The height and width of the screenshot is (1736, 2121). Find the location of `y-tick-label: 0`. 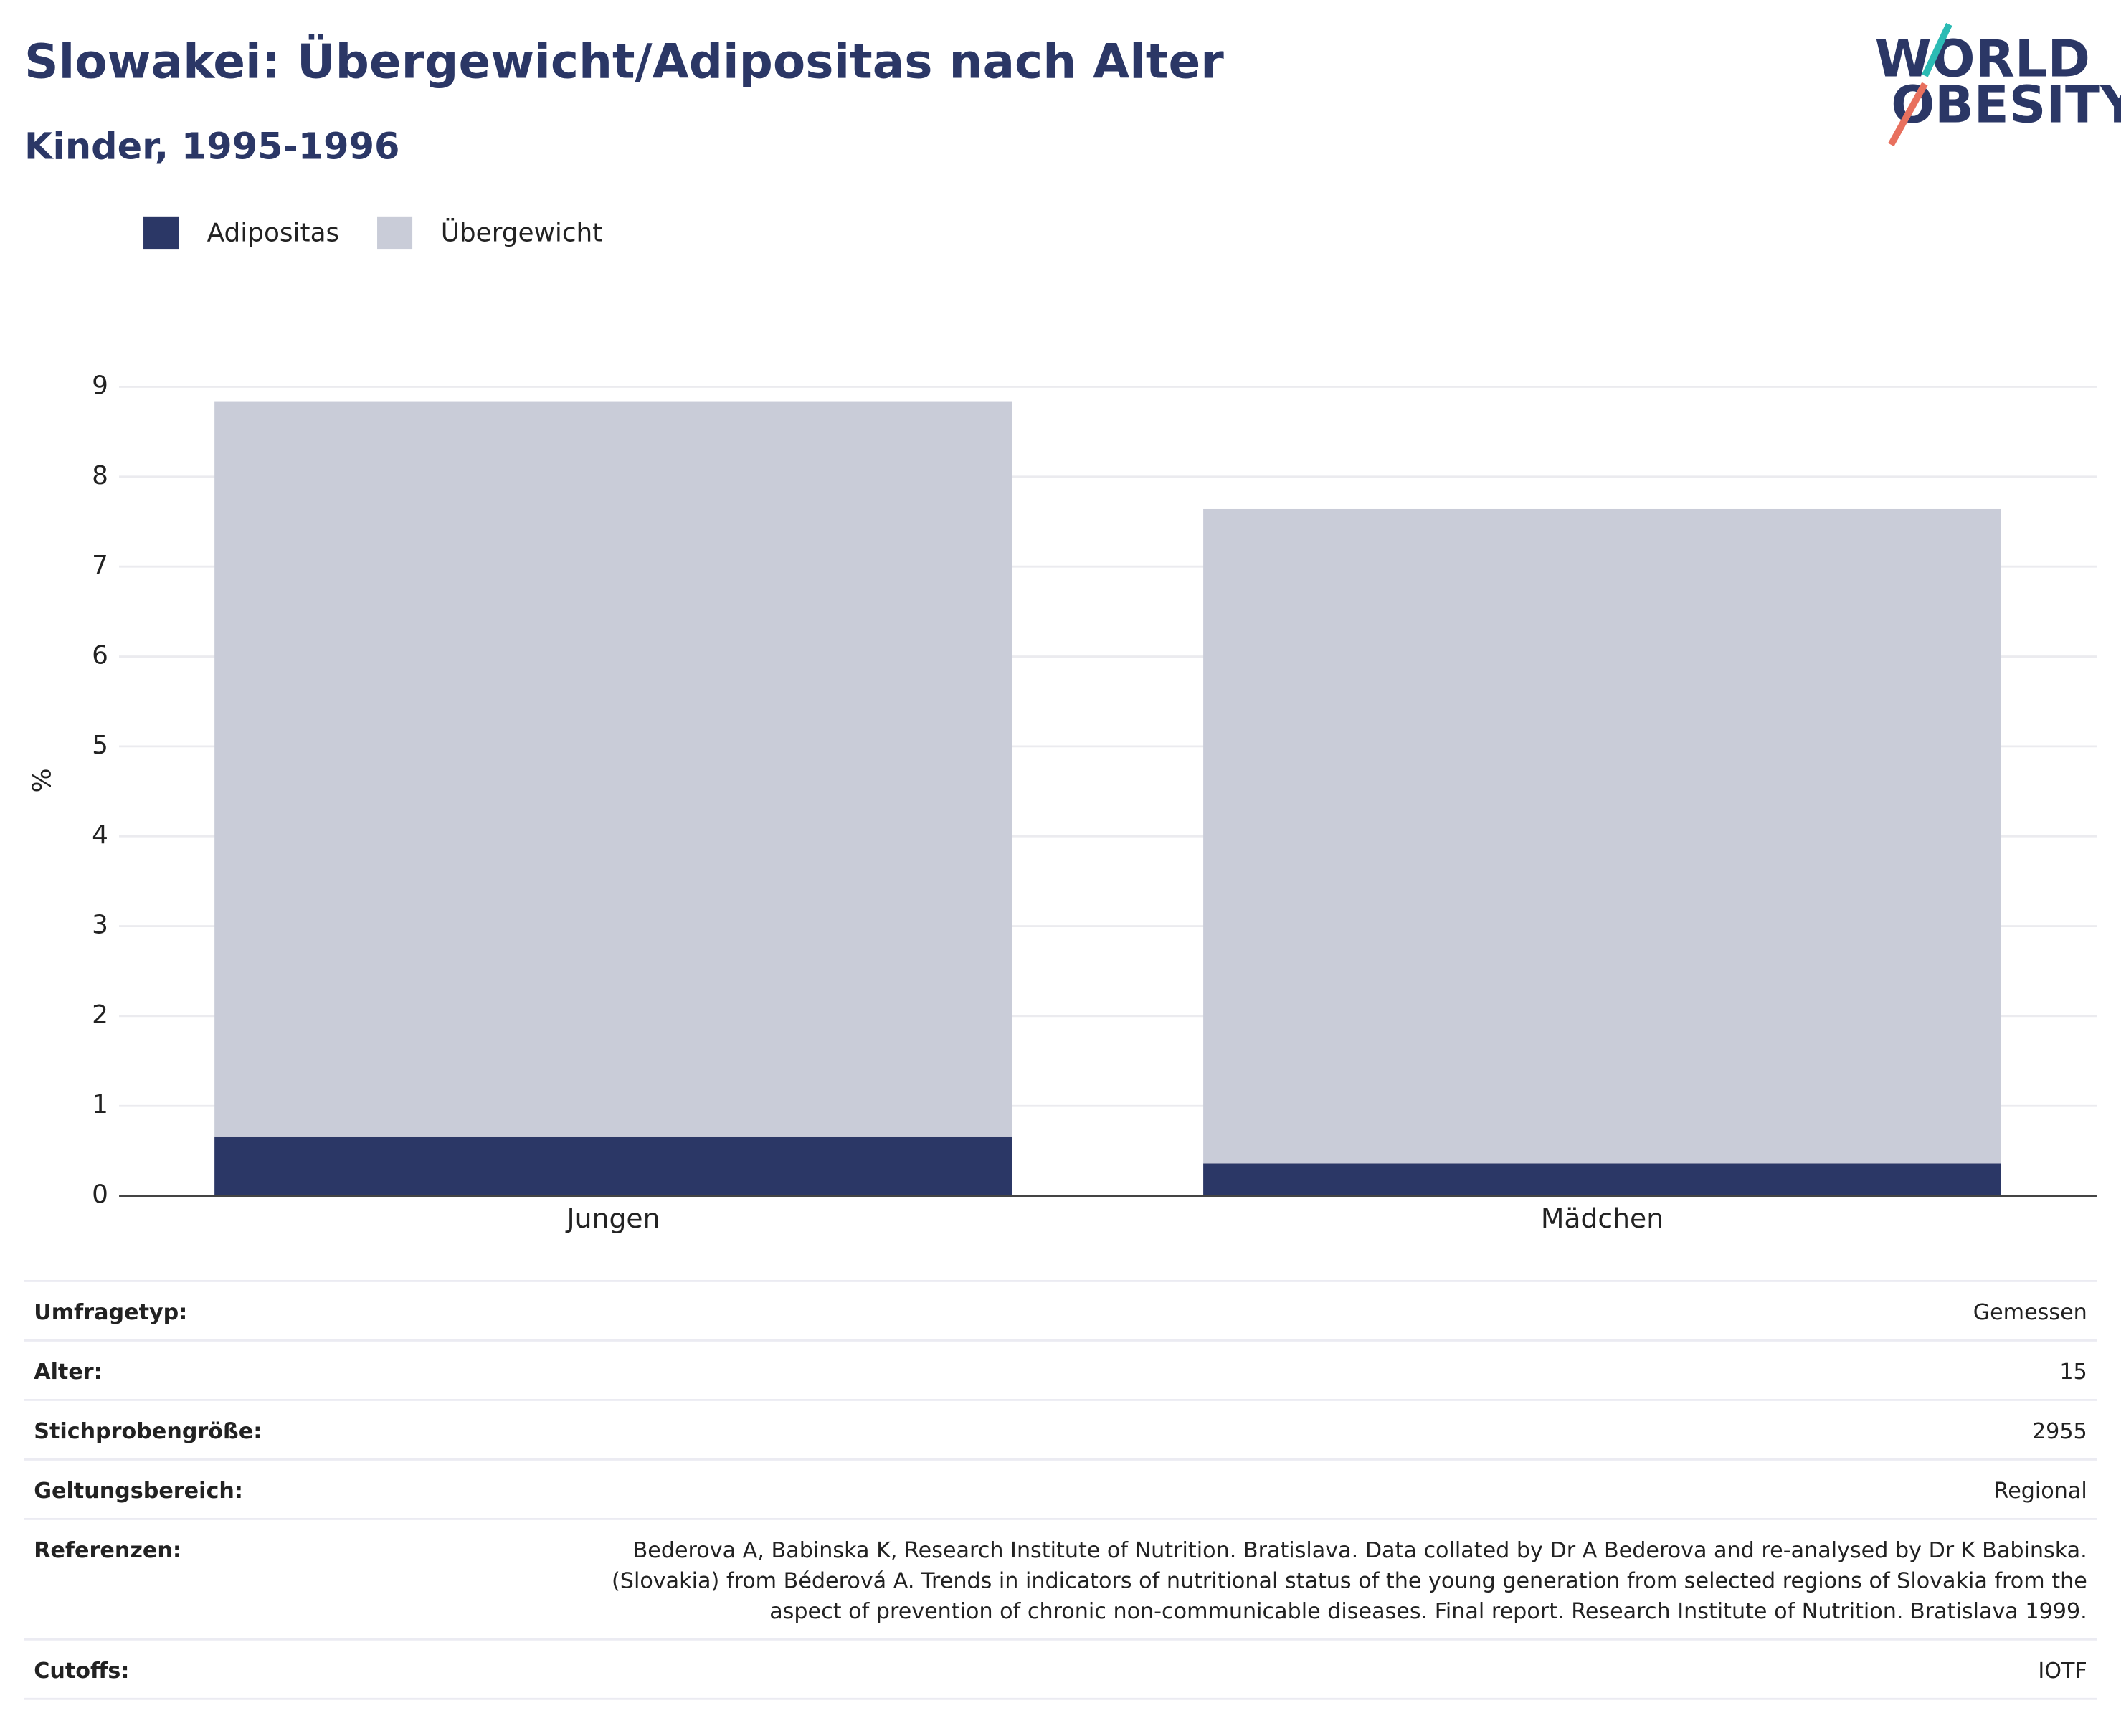

y-tick-label: 0 is located at coordinates (100, 1195).